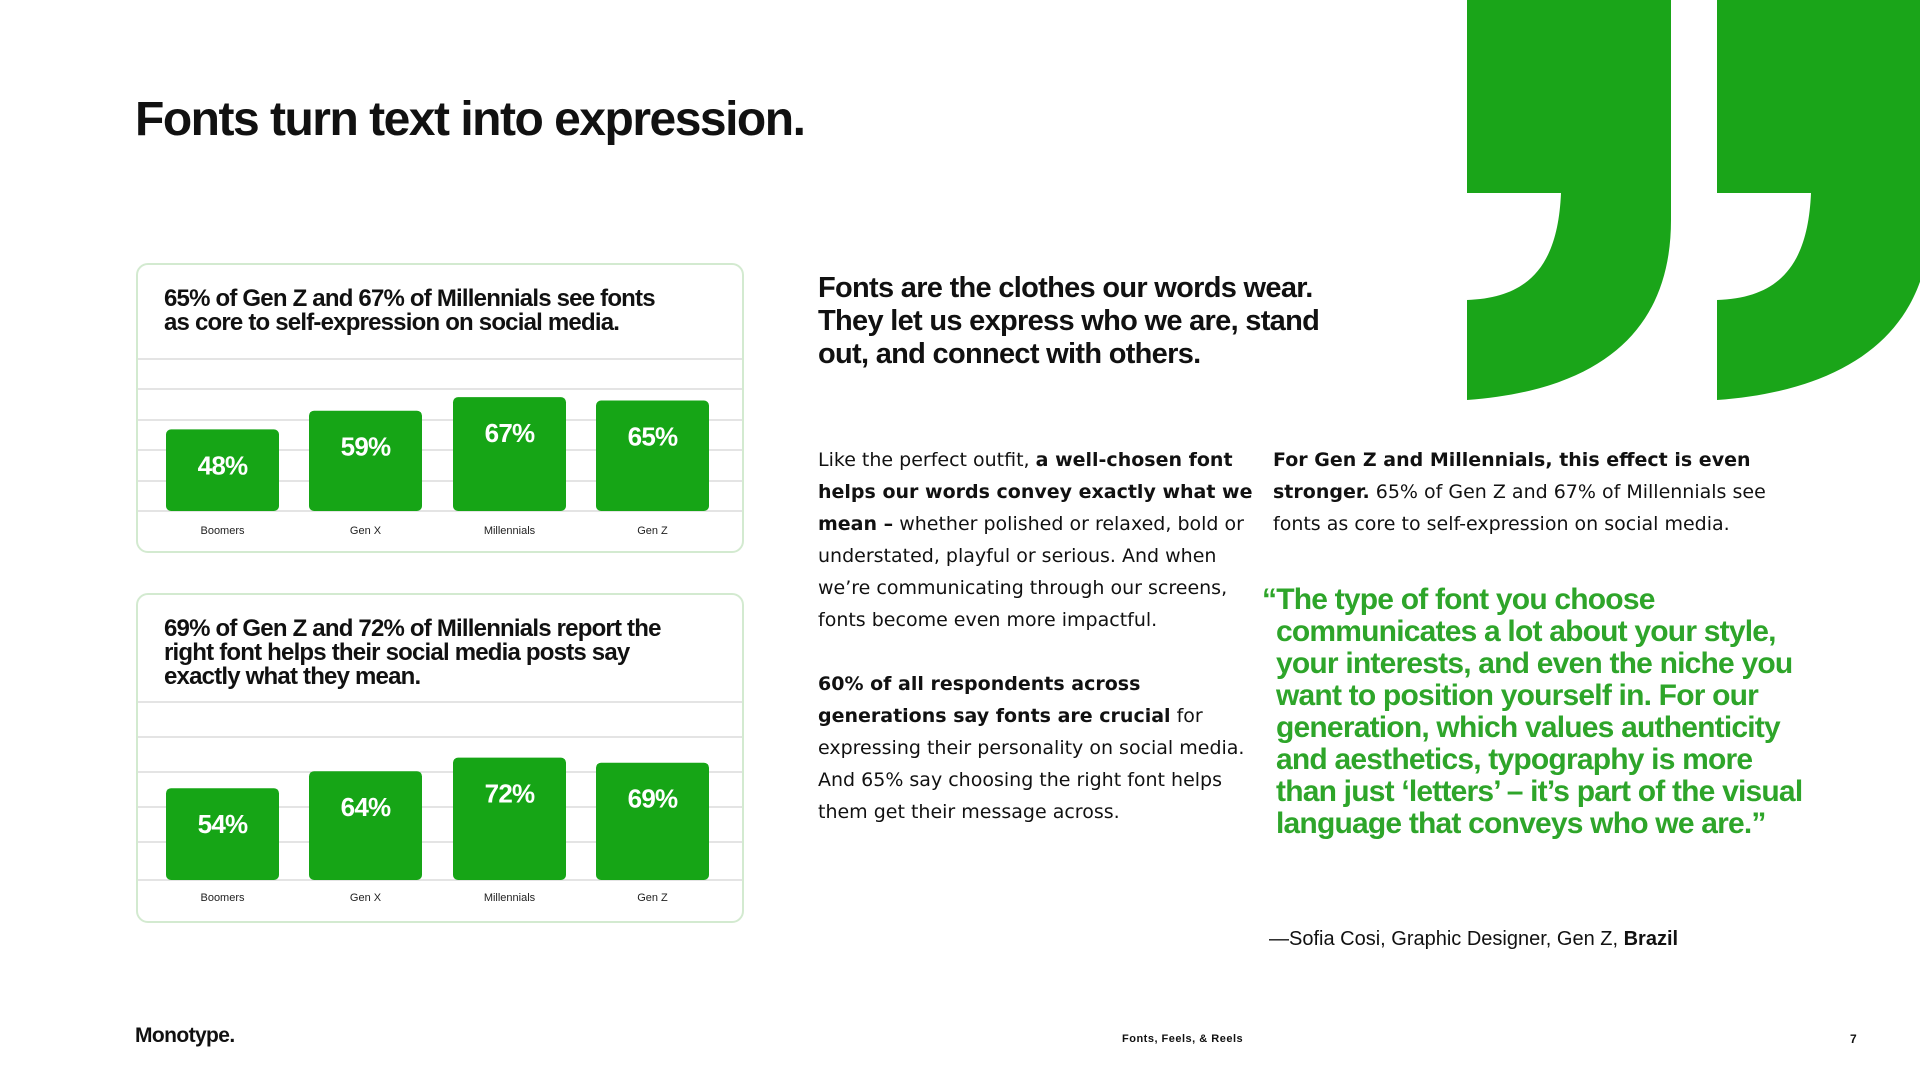 Image resolution: width=1920 pixels, height=1080 pixels. I want to click on report-name: Fonts, Feels, & Reels, so click(1183, 1039).